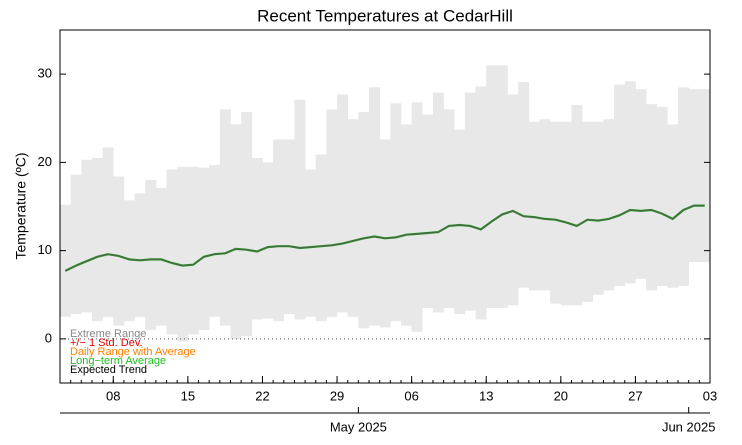 This screenshot has height=445, width=742. I want to click on legend-entry: Extreme Range, so click(108, 334).